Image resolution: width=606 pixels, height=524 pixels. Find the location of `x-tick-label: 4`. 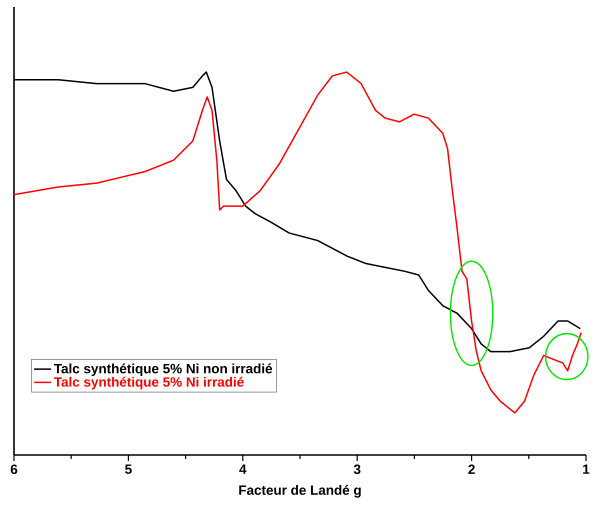

x-tick-label: 4 is located at coordinates (242, 469).